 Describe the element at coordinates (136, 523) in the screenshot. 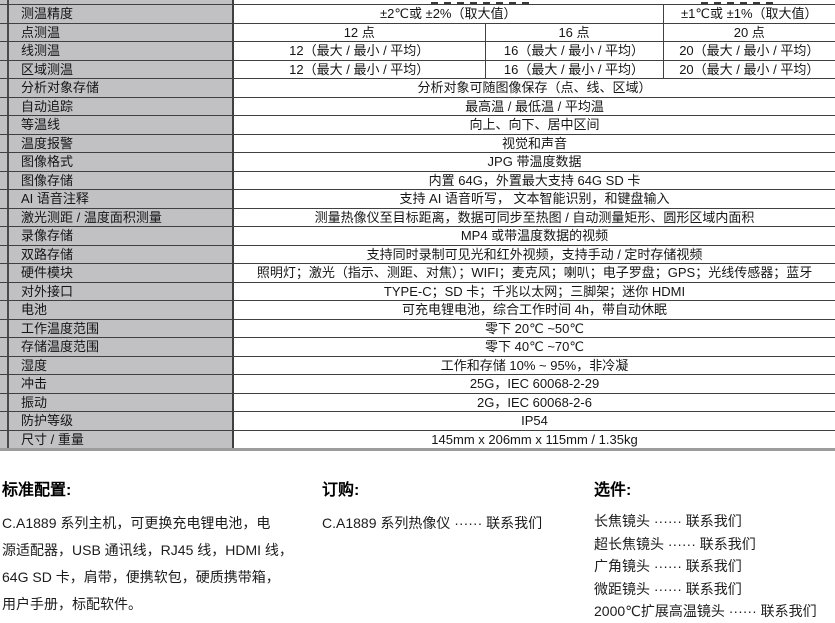

I see `standard-config-line: C.A1889 系列主机，可更换充电锂电池，电` at that location.